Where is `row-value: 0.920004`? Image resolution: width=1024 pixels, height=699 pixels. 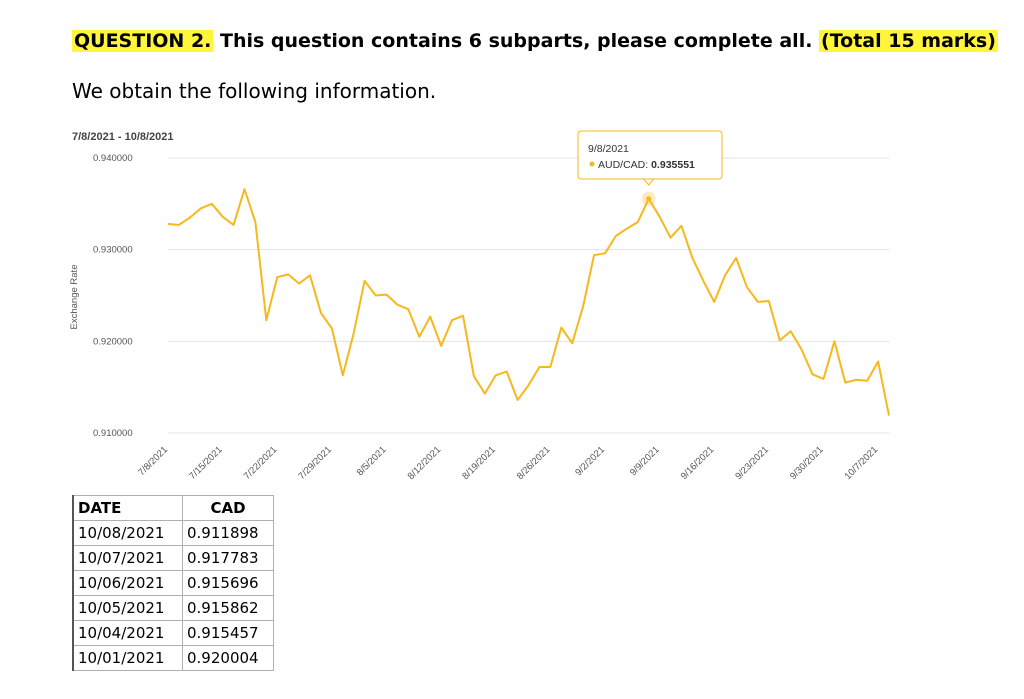
row-value: 0.920004 is located at coordinates (228, 658).